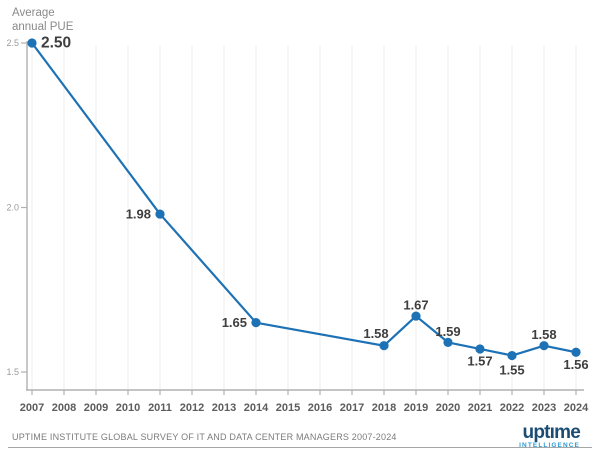  Describe the element at coordinates (300, 447) in the screenshot. I see `footer-divider` at that location.